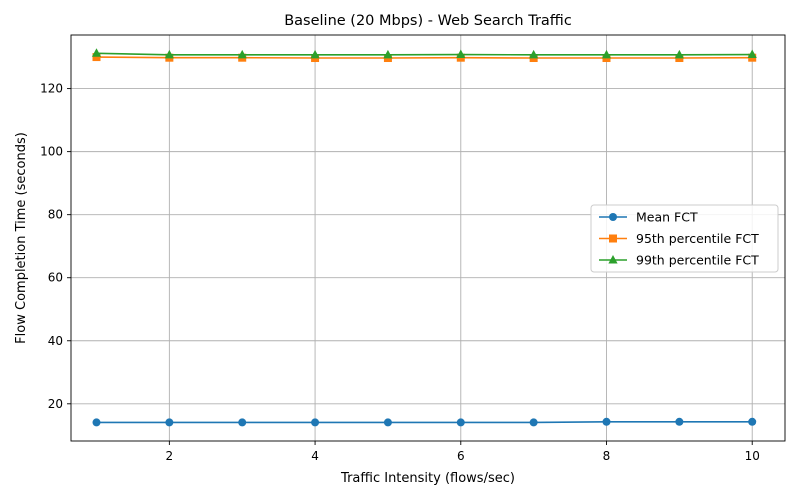 Image resolution: width=800 pixels, height=504 pixels. I want to click on x-tick-label: 4, so click(315, 456).